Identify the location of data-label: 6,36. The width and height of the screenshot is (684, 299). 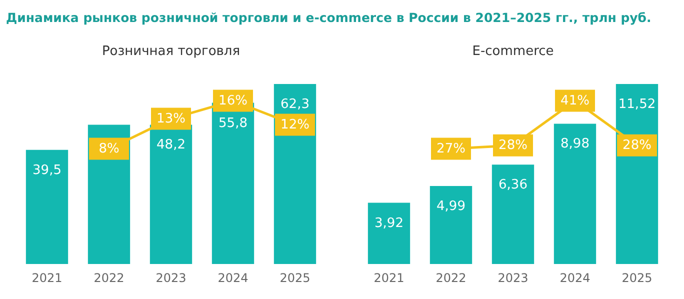
(513, 185).